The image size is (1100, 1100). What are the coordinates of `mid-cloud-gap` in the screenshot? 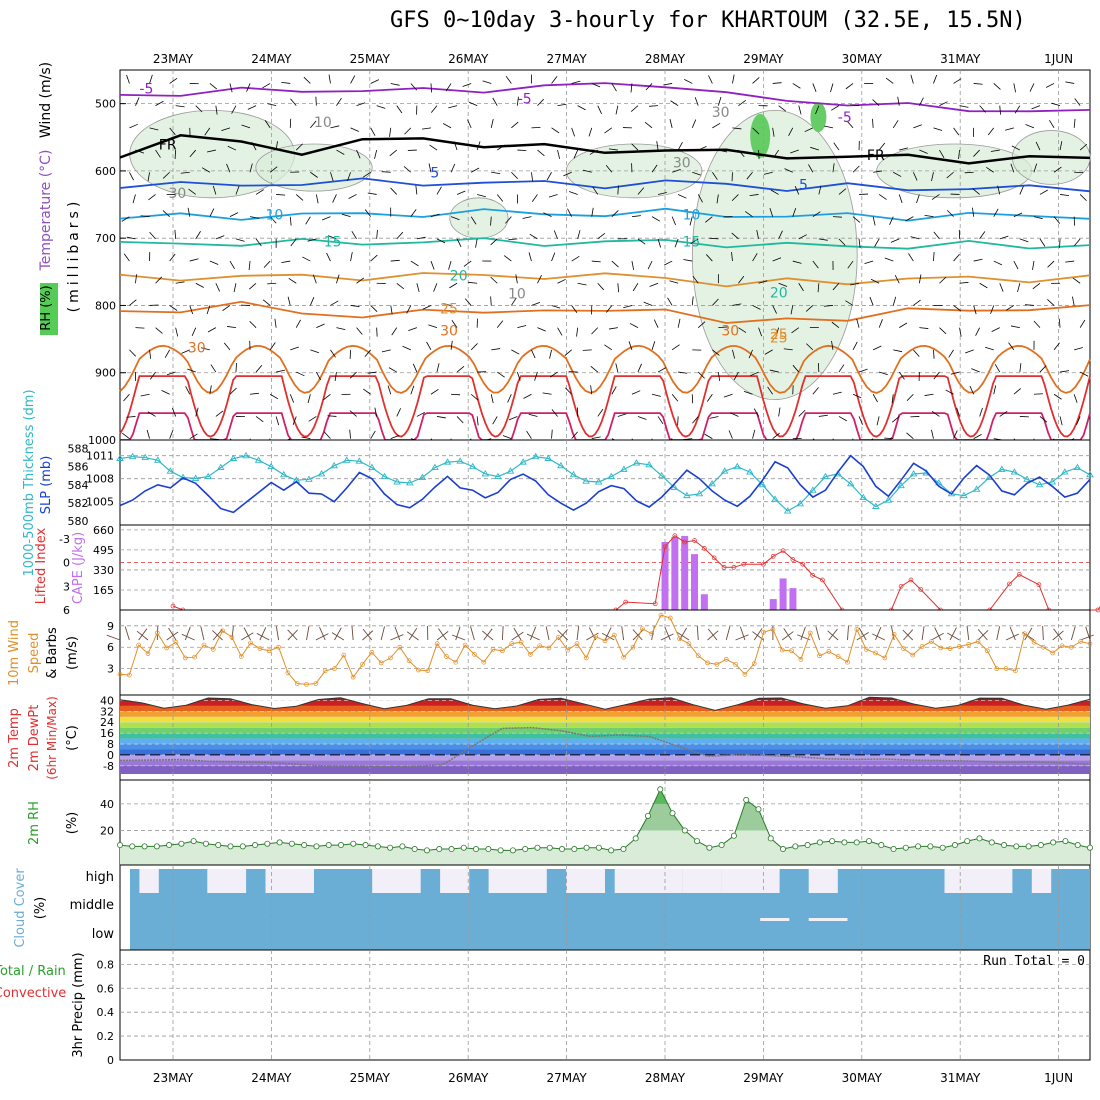 It's located at (775, 919).